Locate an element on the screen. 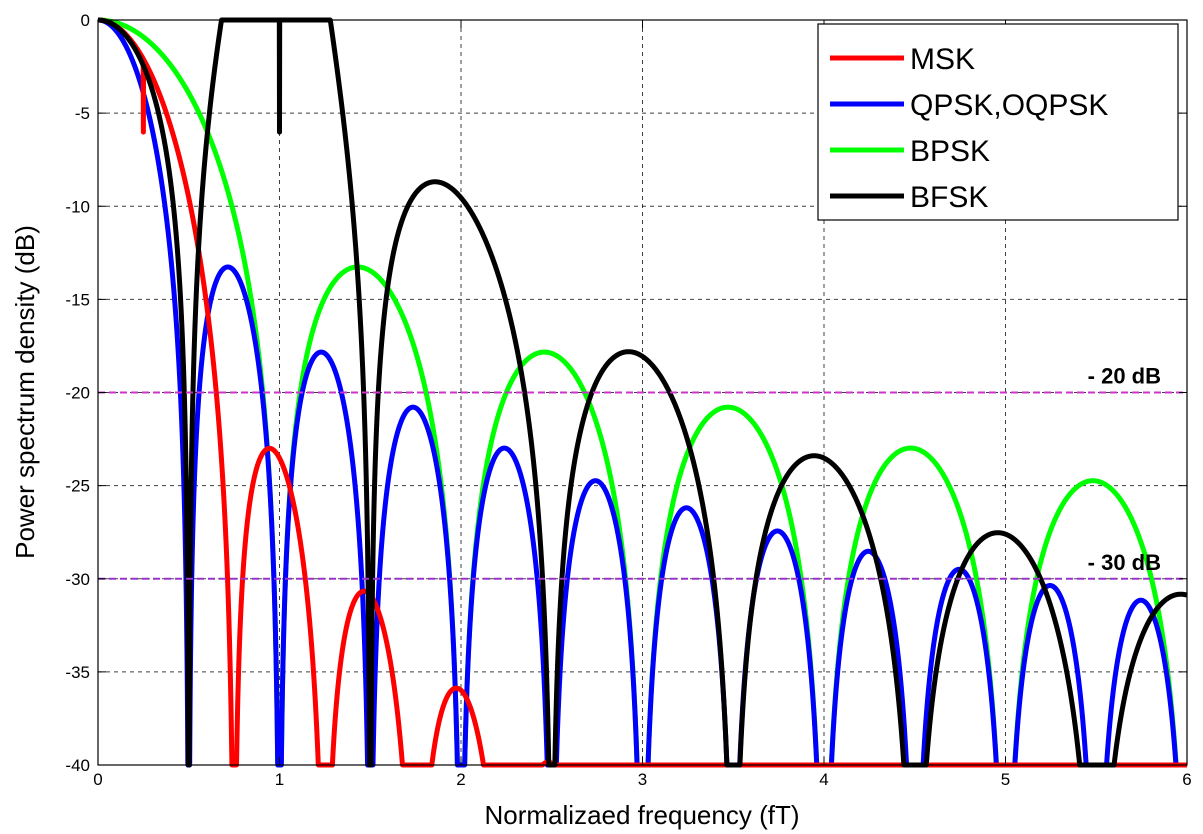 The image size is (1203, 834). y-tick-label: 0 is located at coordinates (85, 20).